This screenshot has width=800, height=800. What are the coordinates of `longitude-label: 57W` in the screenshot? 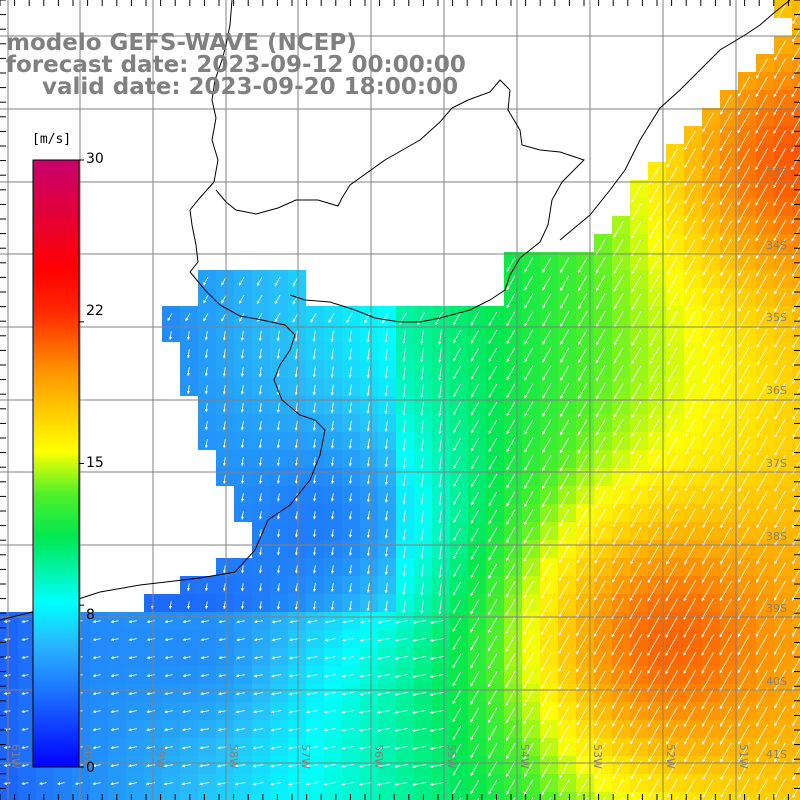 It's located at (305, 756).